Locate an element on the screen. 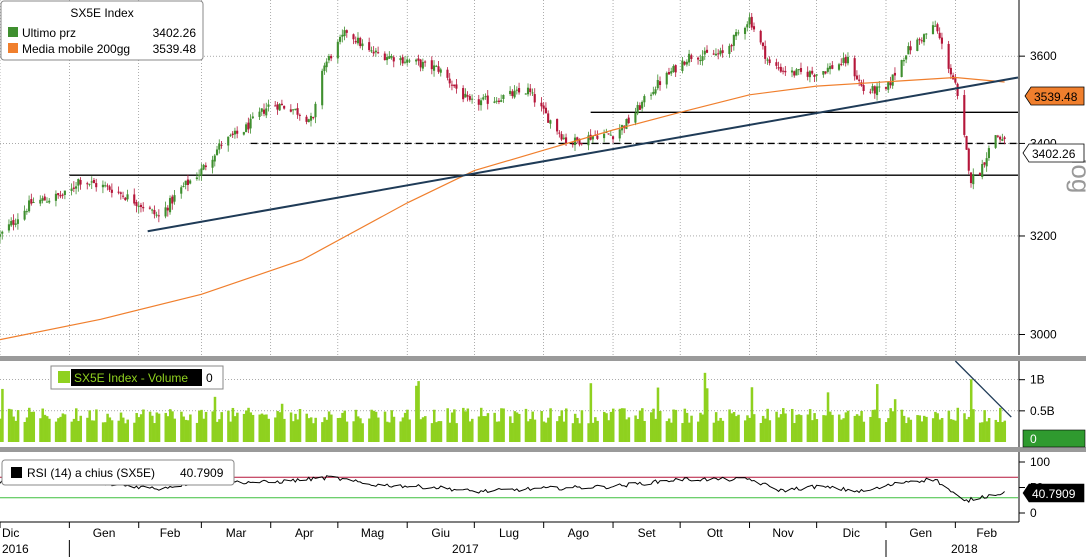  volume-downtrend-line is located at coordinates (983, 389).